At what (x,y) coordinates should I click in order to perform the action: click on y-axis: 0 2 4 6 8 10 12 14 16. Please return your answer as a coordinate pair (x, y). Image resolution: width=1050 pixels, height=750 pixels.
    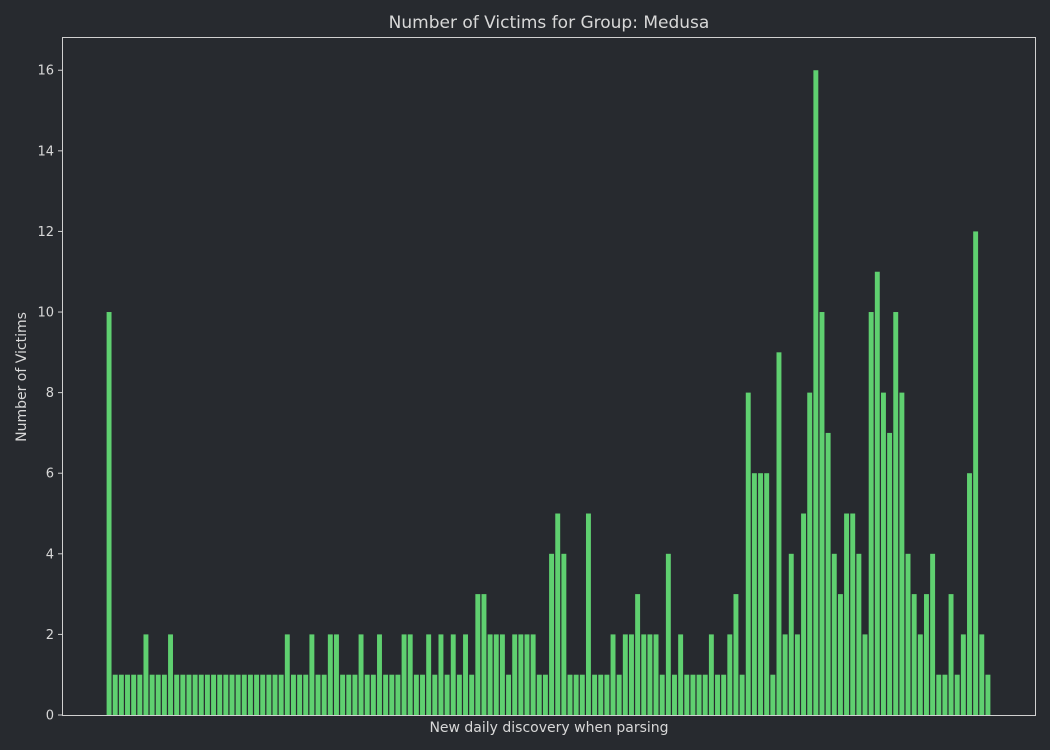
    Looking at the image, I should click on (50, 394).